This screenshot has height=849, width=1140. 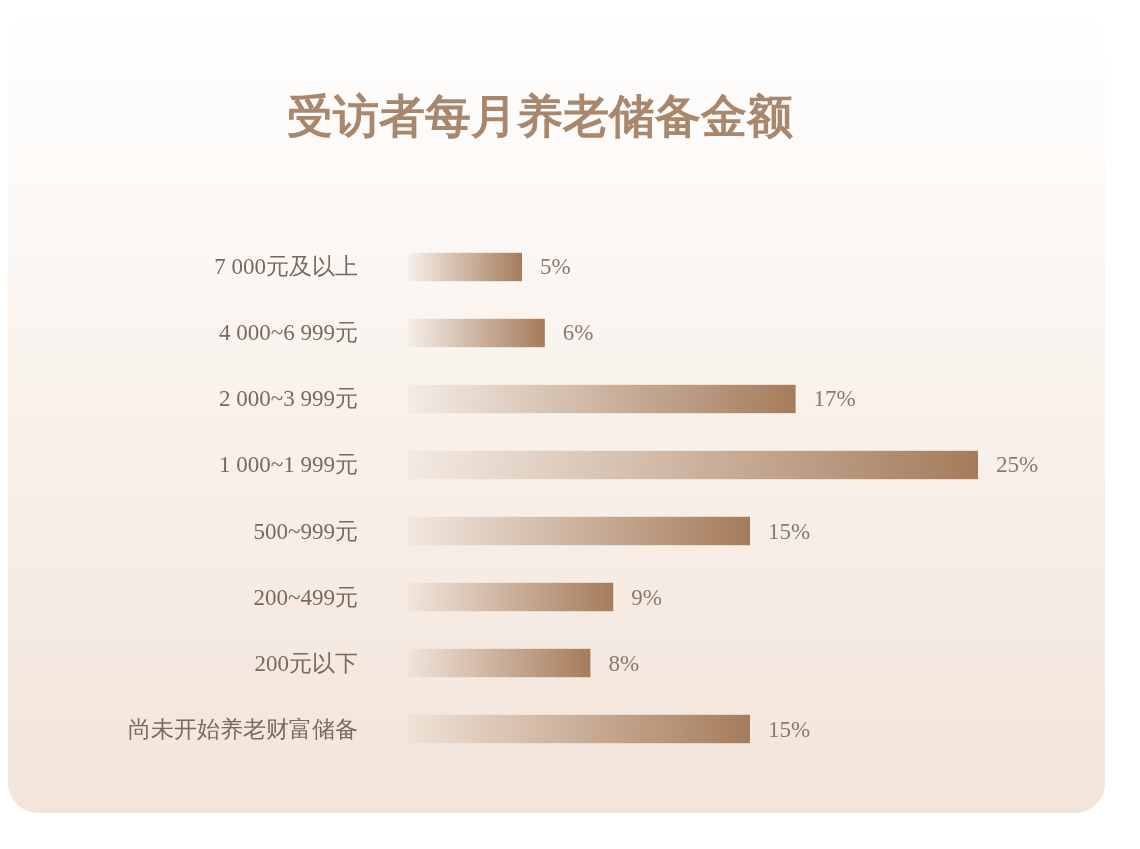 What do you see at coordinates (555, 267) in the screenshot?
I see `data-label: 5%` at bounding box center [555, 267].